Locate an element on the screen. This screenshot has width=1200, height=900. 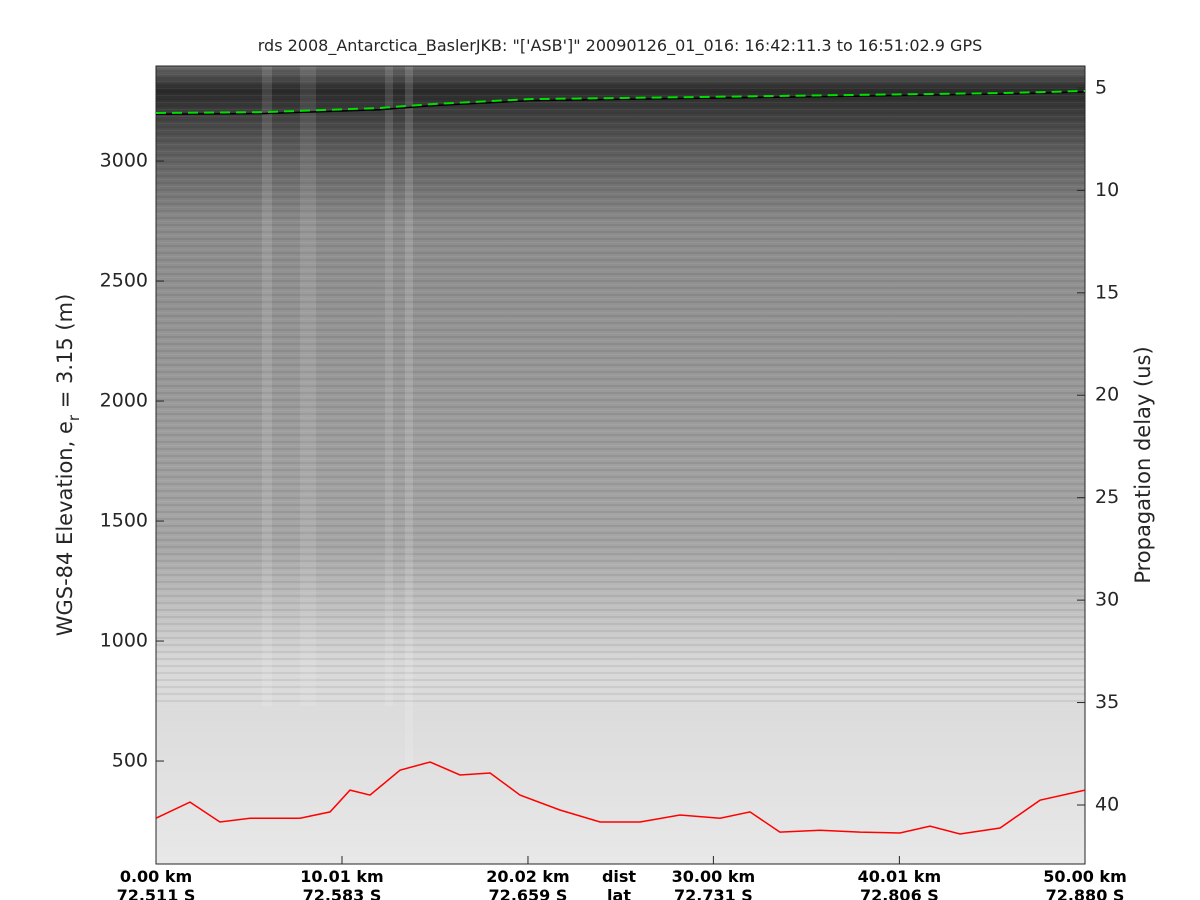
x-tick-lat-label: 72.806 S is located at coordinates (899, 893).